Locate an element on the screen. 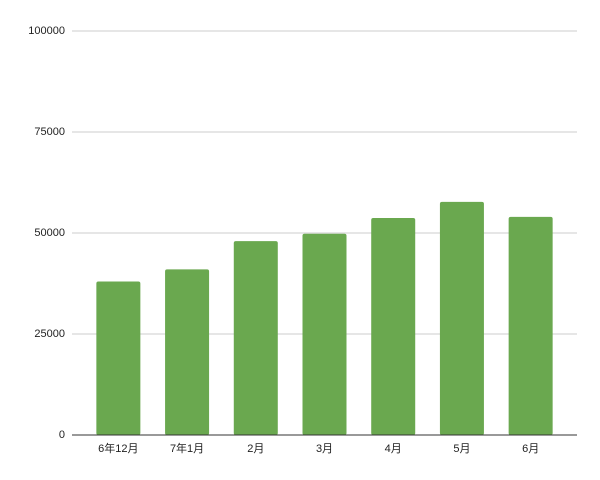  x-tick-label: 4月 is located at coordinates (393, 449).